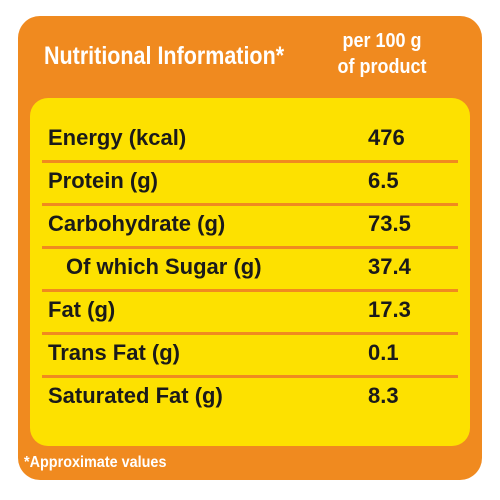  I want to click on nutrient-value: 17.3, so click(389, 309).